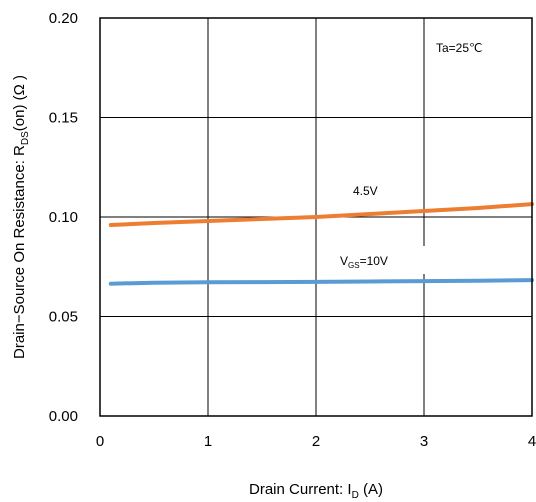 Image resolution: width=536 pixels, height=502 pixels. What do you see at coordinates (63, 18) in the screenshot?
I see `y-tick-label: 0.20` at bounding box center [63, 18].